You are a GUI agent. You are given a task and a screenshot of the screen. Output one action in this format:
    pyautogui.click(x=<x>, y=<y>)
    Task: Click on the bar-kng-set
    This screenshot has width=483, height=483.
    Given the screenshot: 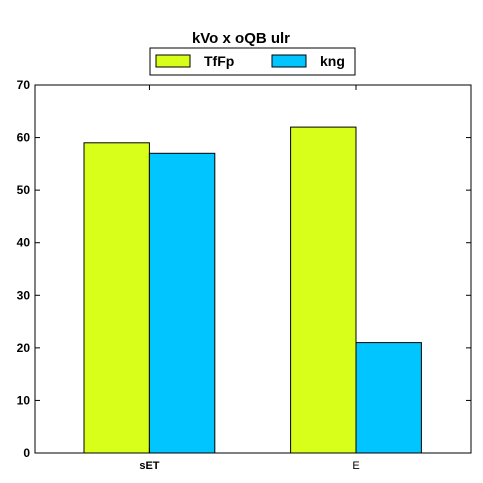 What is the action you would take?
    pyautogui.click(x=182, y=303)
    